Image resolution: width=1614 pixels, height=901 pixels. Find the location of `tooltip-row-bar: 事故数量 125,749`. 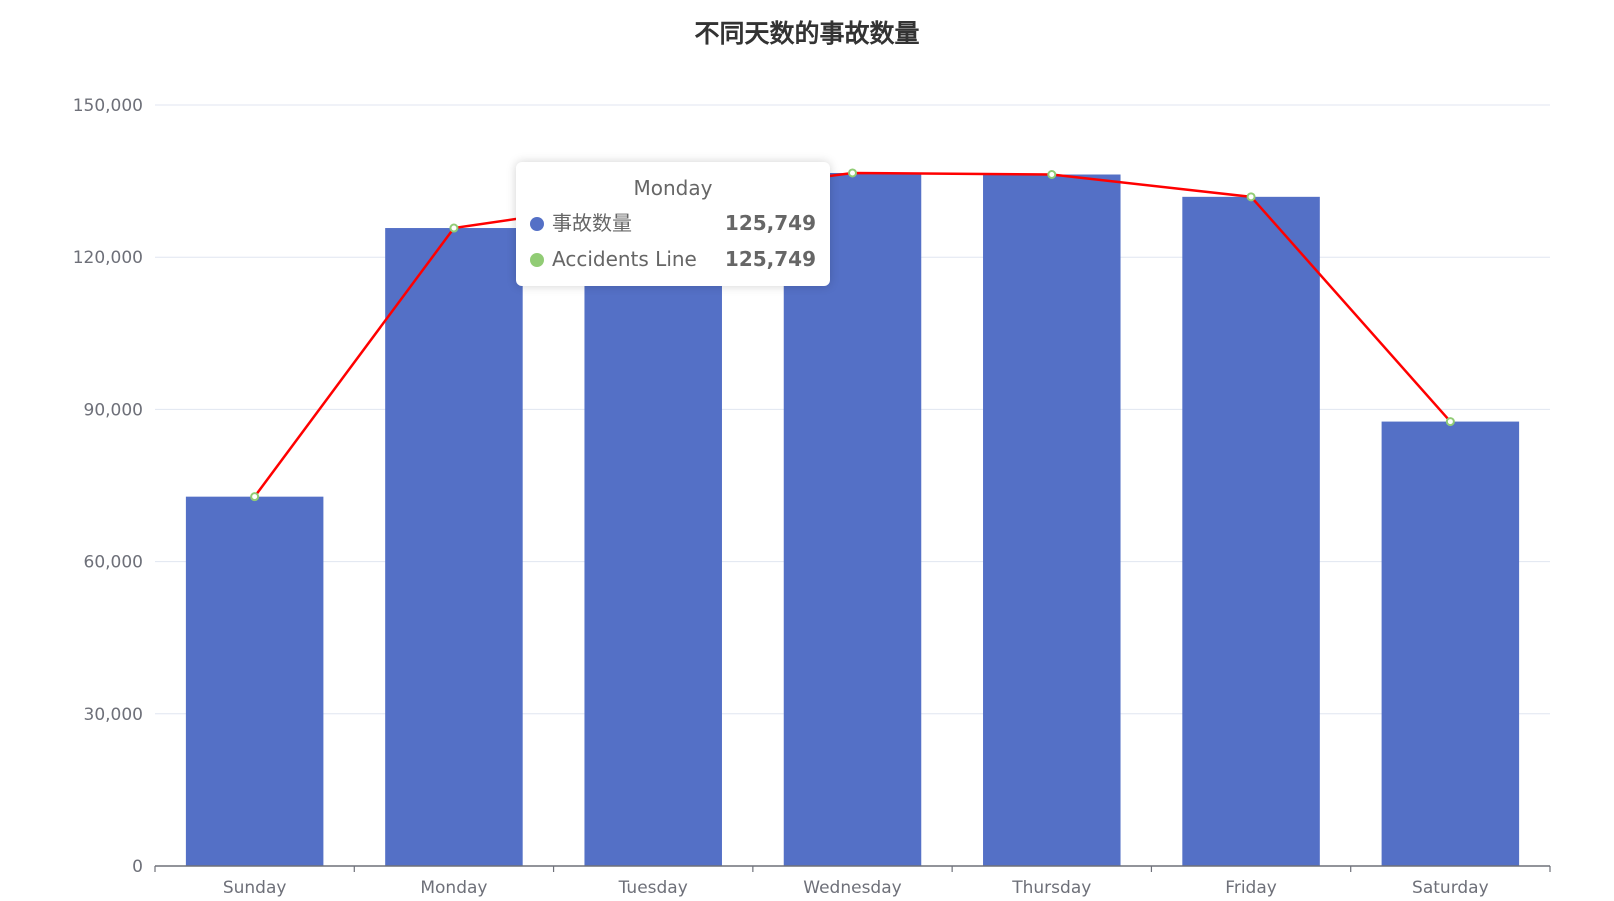

tooltip-row-bar: 事故数量 125,749 is located at coordinates (673, 223).